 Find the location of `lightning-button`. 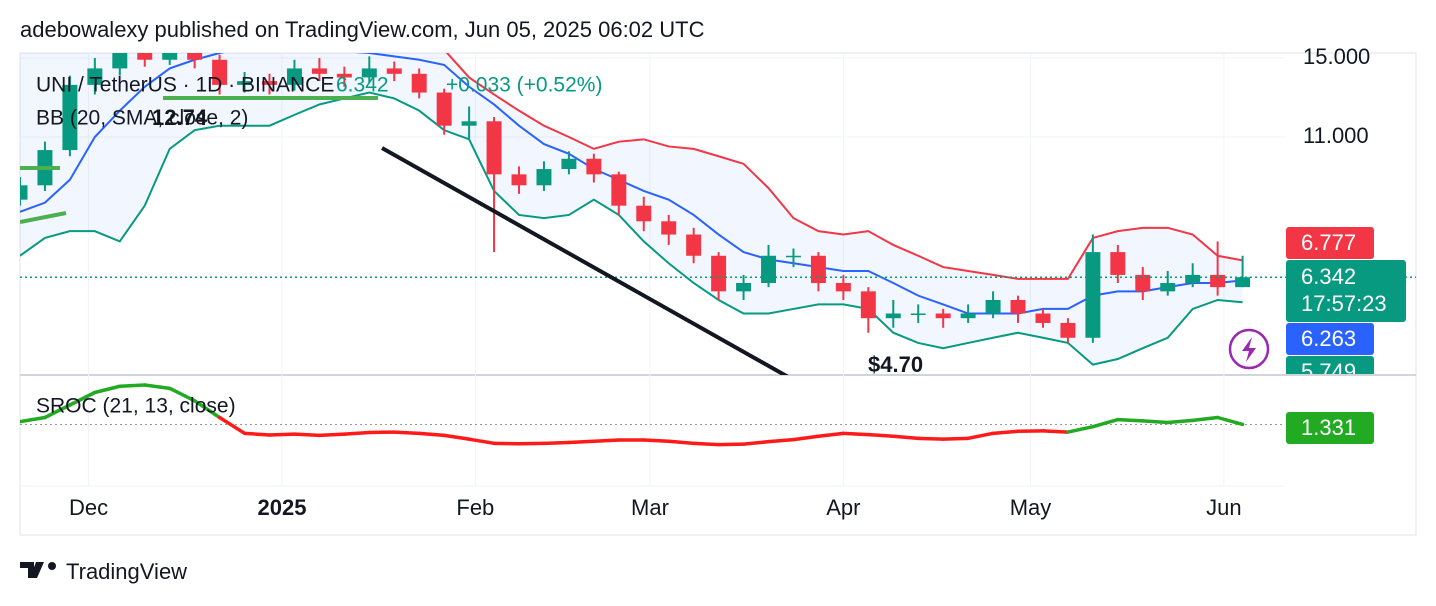

lightning-button is located at coordinates (1249, 349).